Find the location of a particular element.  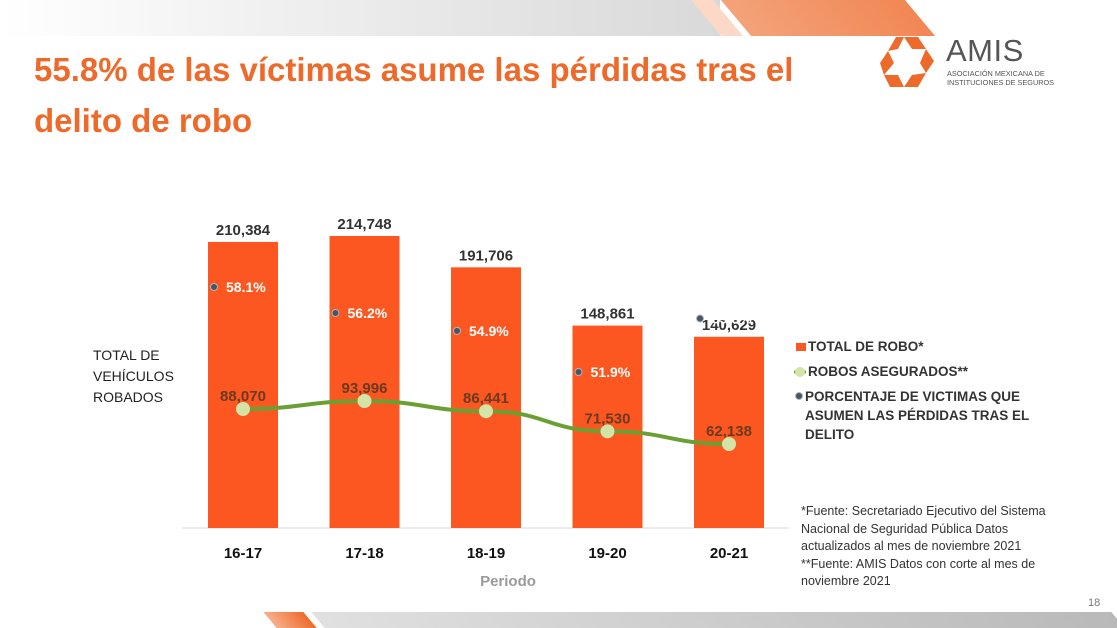

line-value-label: 62,138 is located at coordinates (729, 431).